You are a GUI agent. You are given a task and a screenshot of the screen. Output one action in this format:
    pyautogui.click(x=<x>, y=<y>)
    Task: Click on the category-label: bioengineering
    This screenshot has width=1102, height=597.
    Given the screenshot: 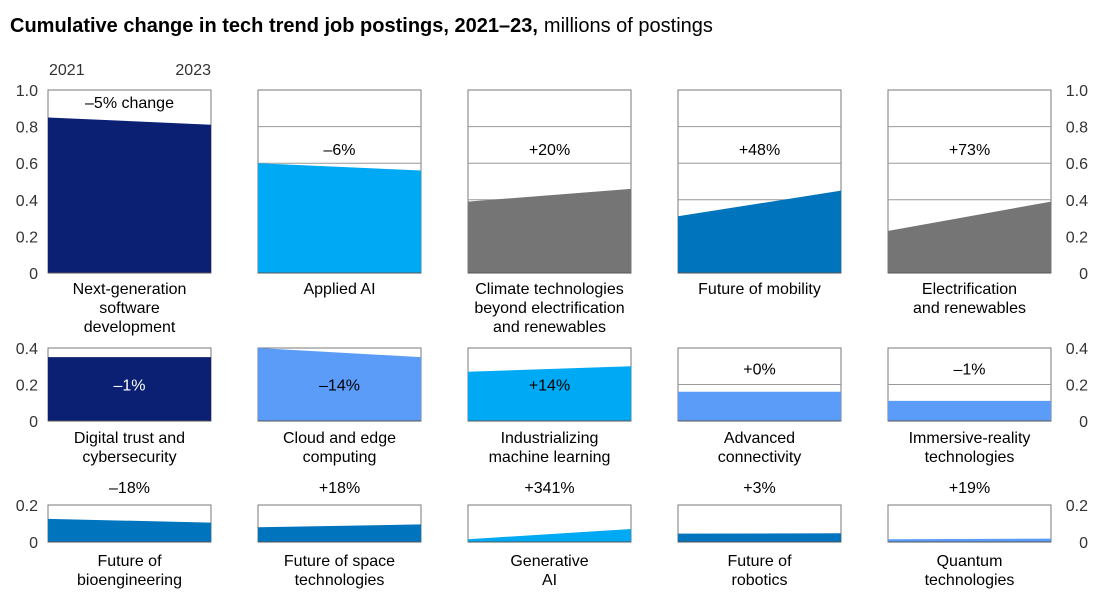 What is the action you would take?
    pyautogui.click(x=129, y=580)
    